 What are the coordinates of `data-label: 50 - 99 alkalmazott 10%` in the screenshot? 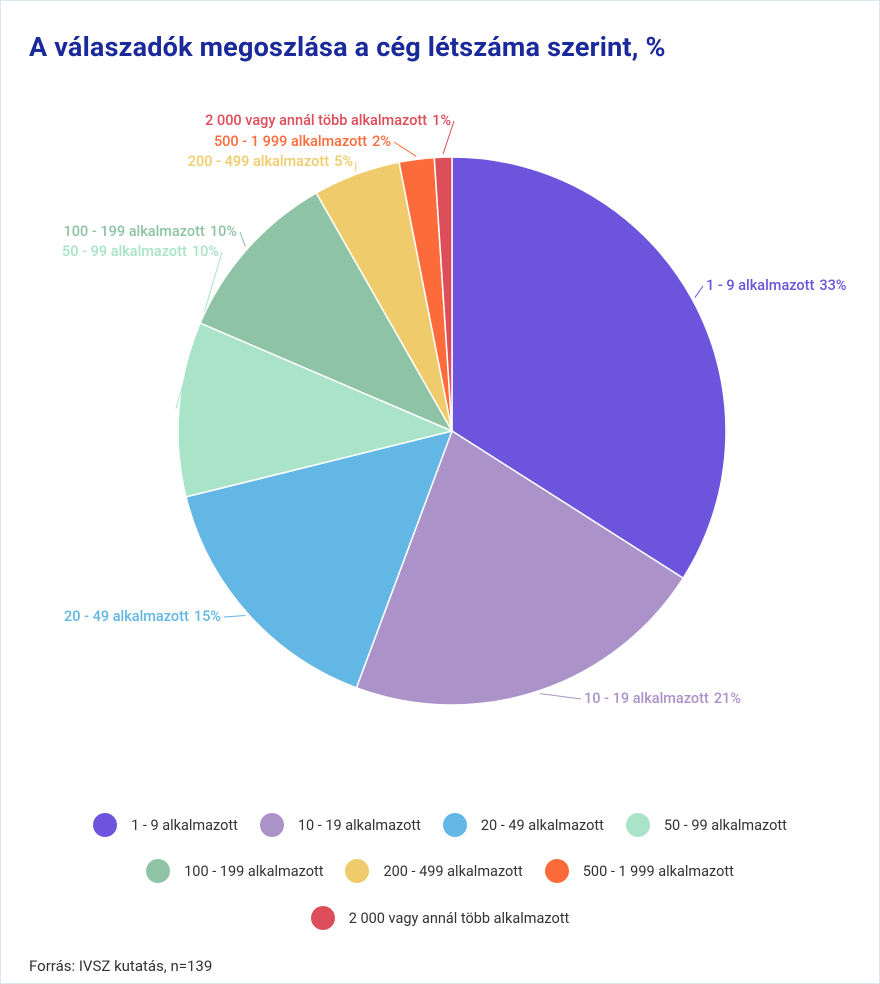 It's located at (140, 251).